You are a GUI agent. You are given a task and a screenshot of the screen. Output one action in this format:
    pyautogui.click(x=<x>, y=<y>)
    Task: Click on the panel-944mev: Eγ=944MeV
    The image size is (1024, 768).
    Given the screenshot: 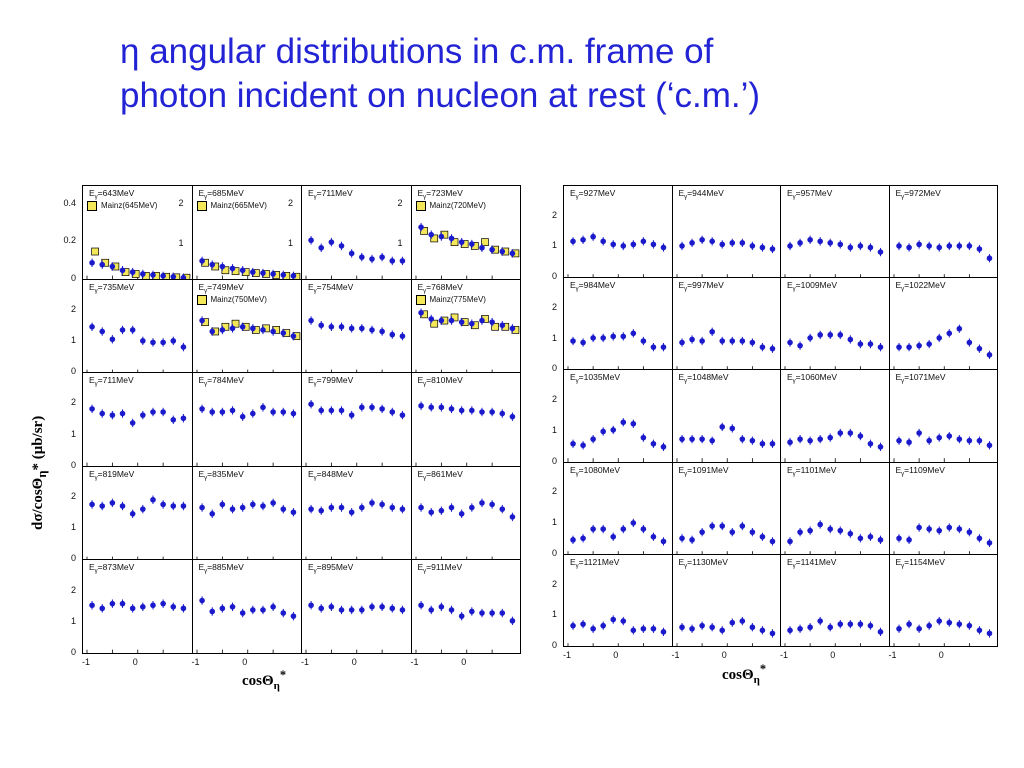 What is the action you would take?
    pyautogui.click(x=726, y=232)
    